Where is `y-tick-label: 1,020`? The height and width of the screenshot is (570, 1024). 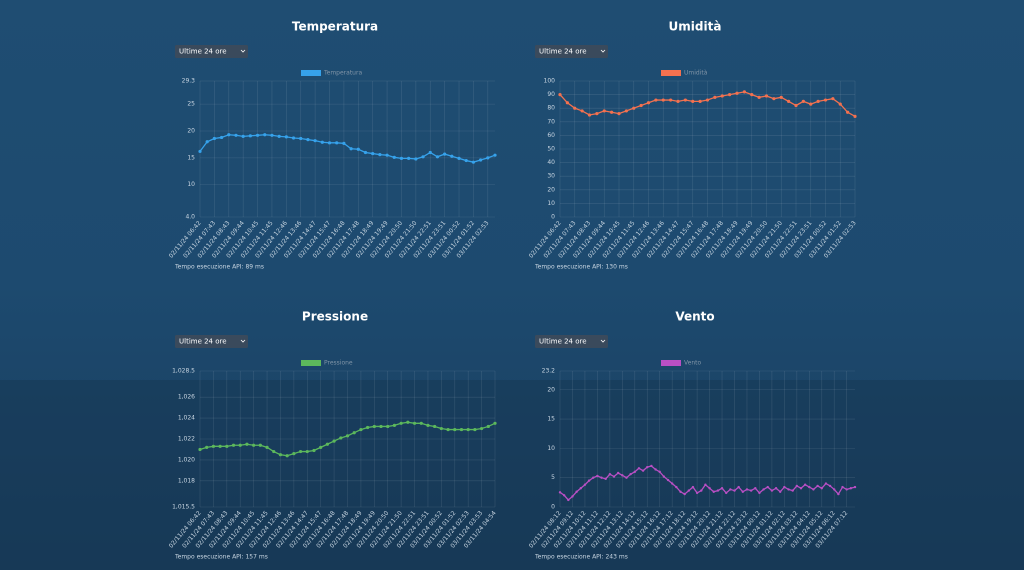 y-tick-label: 1,020 is located at coordinates (186, 459).